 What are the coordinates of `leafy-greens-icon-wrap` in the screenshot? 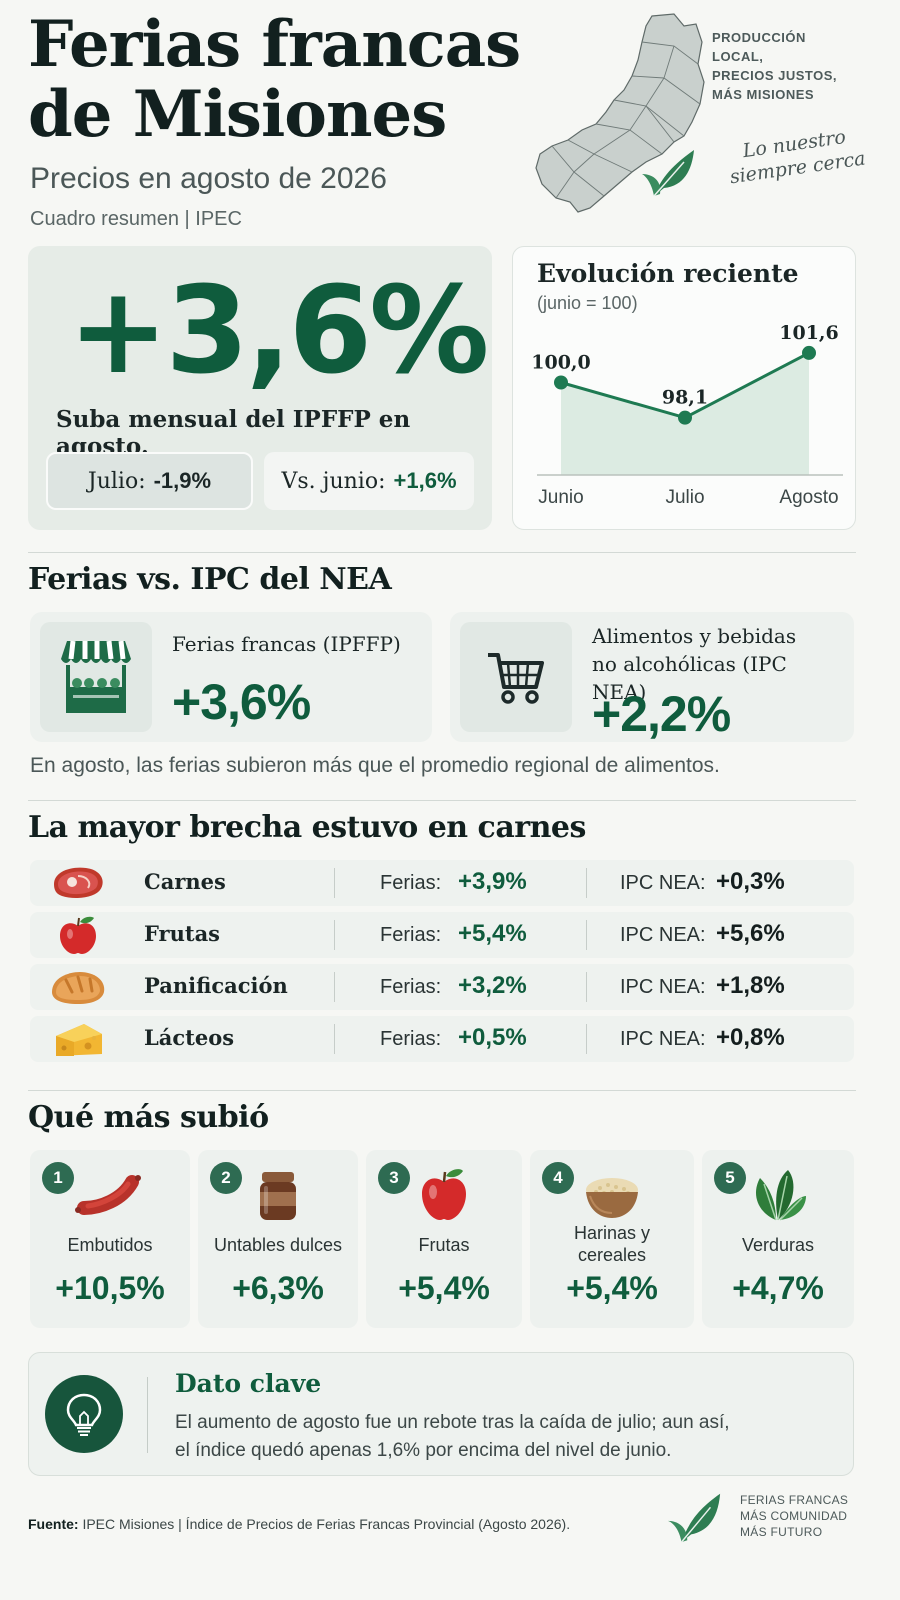 It's located at (778, 1195).